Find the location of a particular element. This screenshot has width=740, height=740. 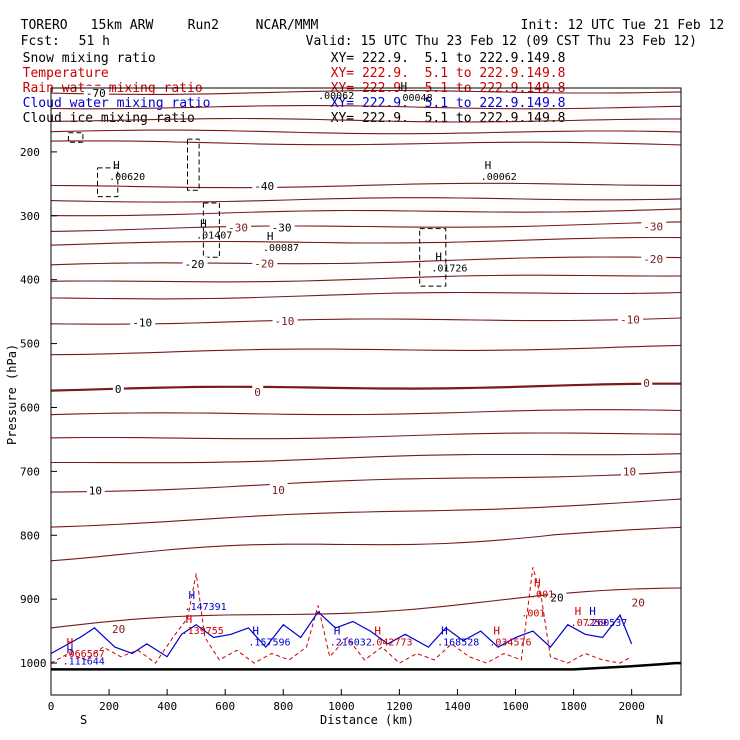

ground-line is located at coordinates (366, 666).